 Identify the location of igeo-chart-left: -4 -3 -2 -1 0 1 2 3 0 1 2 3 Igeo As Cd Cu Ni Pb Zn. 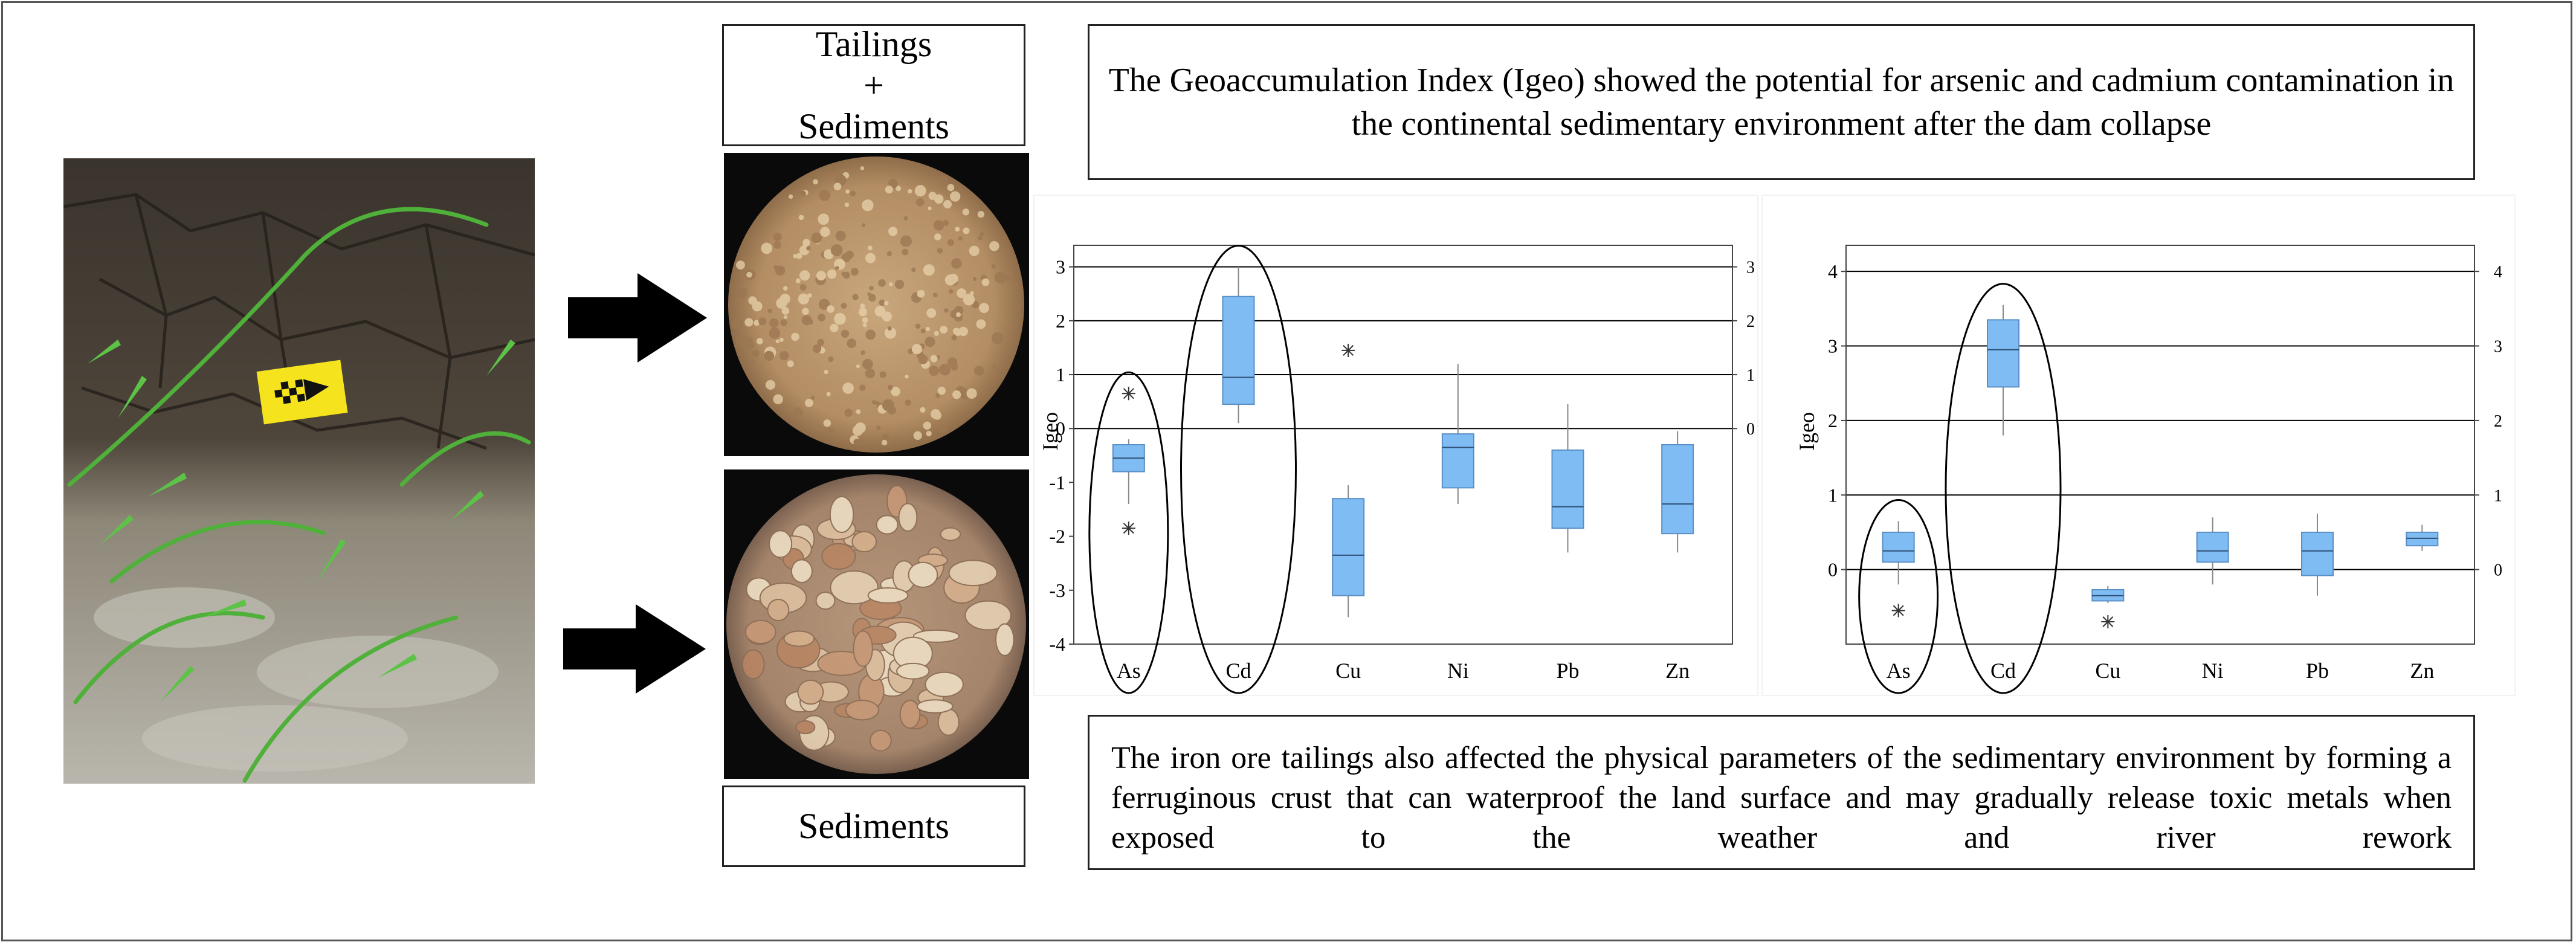
(1396, 445).